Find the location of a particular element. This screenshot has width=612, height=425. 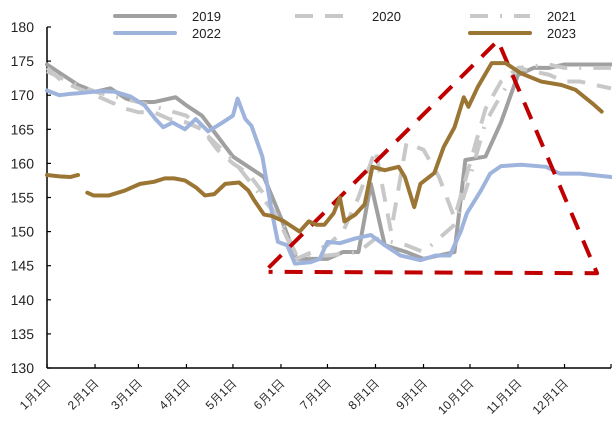

legend-label: 2023 is located at coordinates (561, 33).